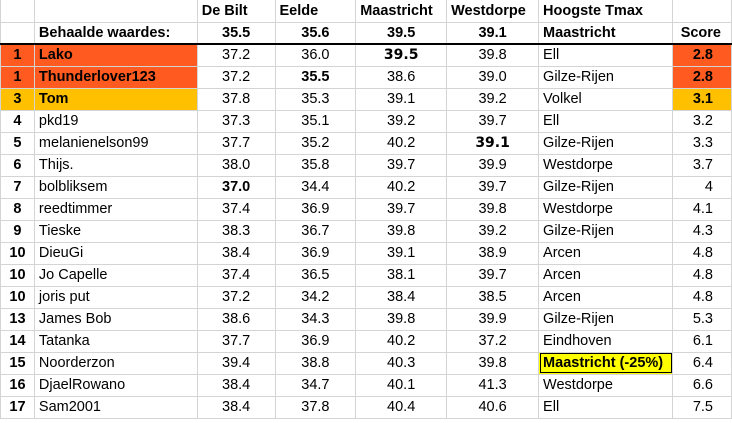 This screenshot has width=732, height=423. I want to click on table-row: 14 Tatanka 37.7 36.9 40.2 37.2 Eindhoven 6.1, so click(366, 341).